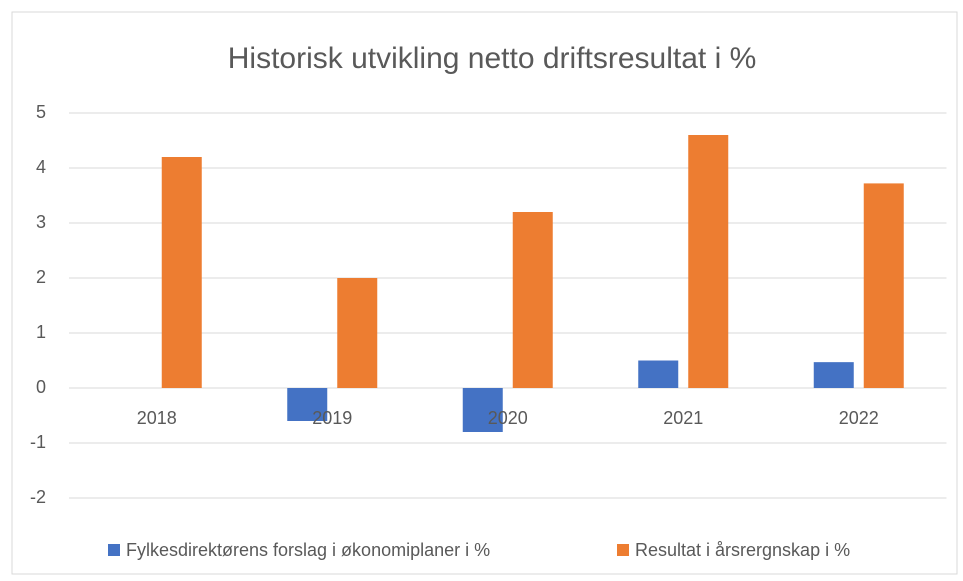  I want to click on y-tick-label: 5, so click(41, 112).